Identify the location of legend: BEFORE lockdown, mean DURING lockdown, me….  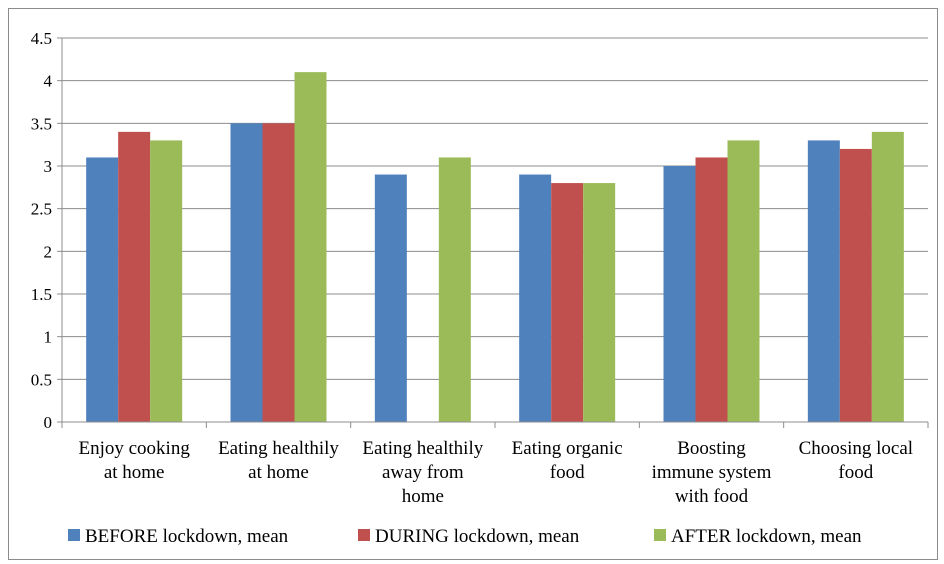
(465, 536).